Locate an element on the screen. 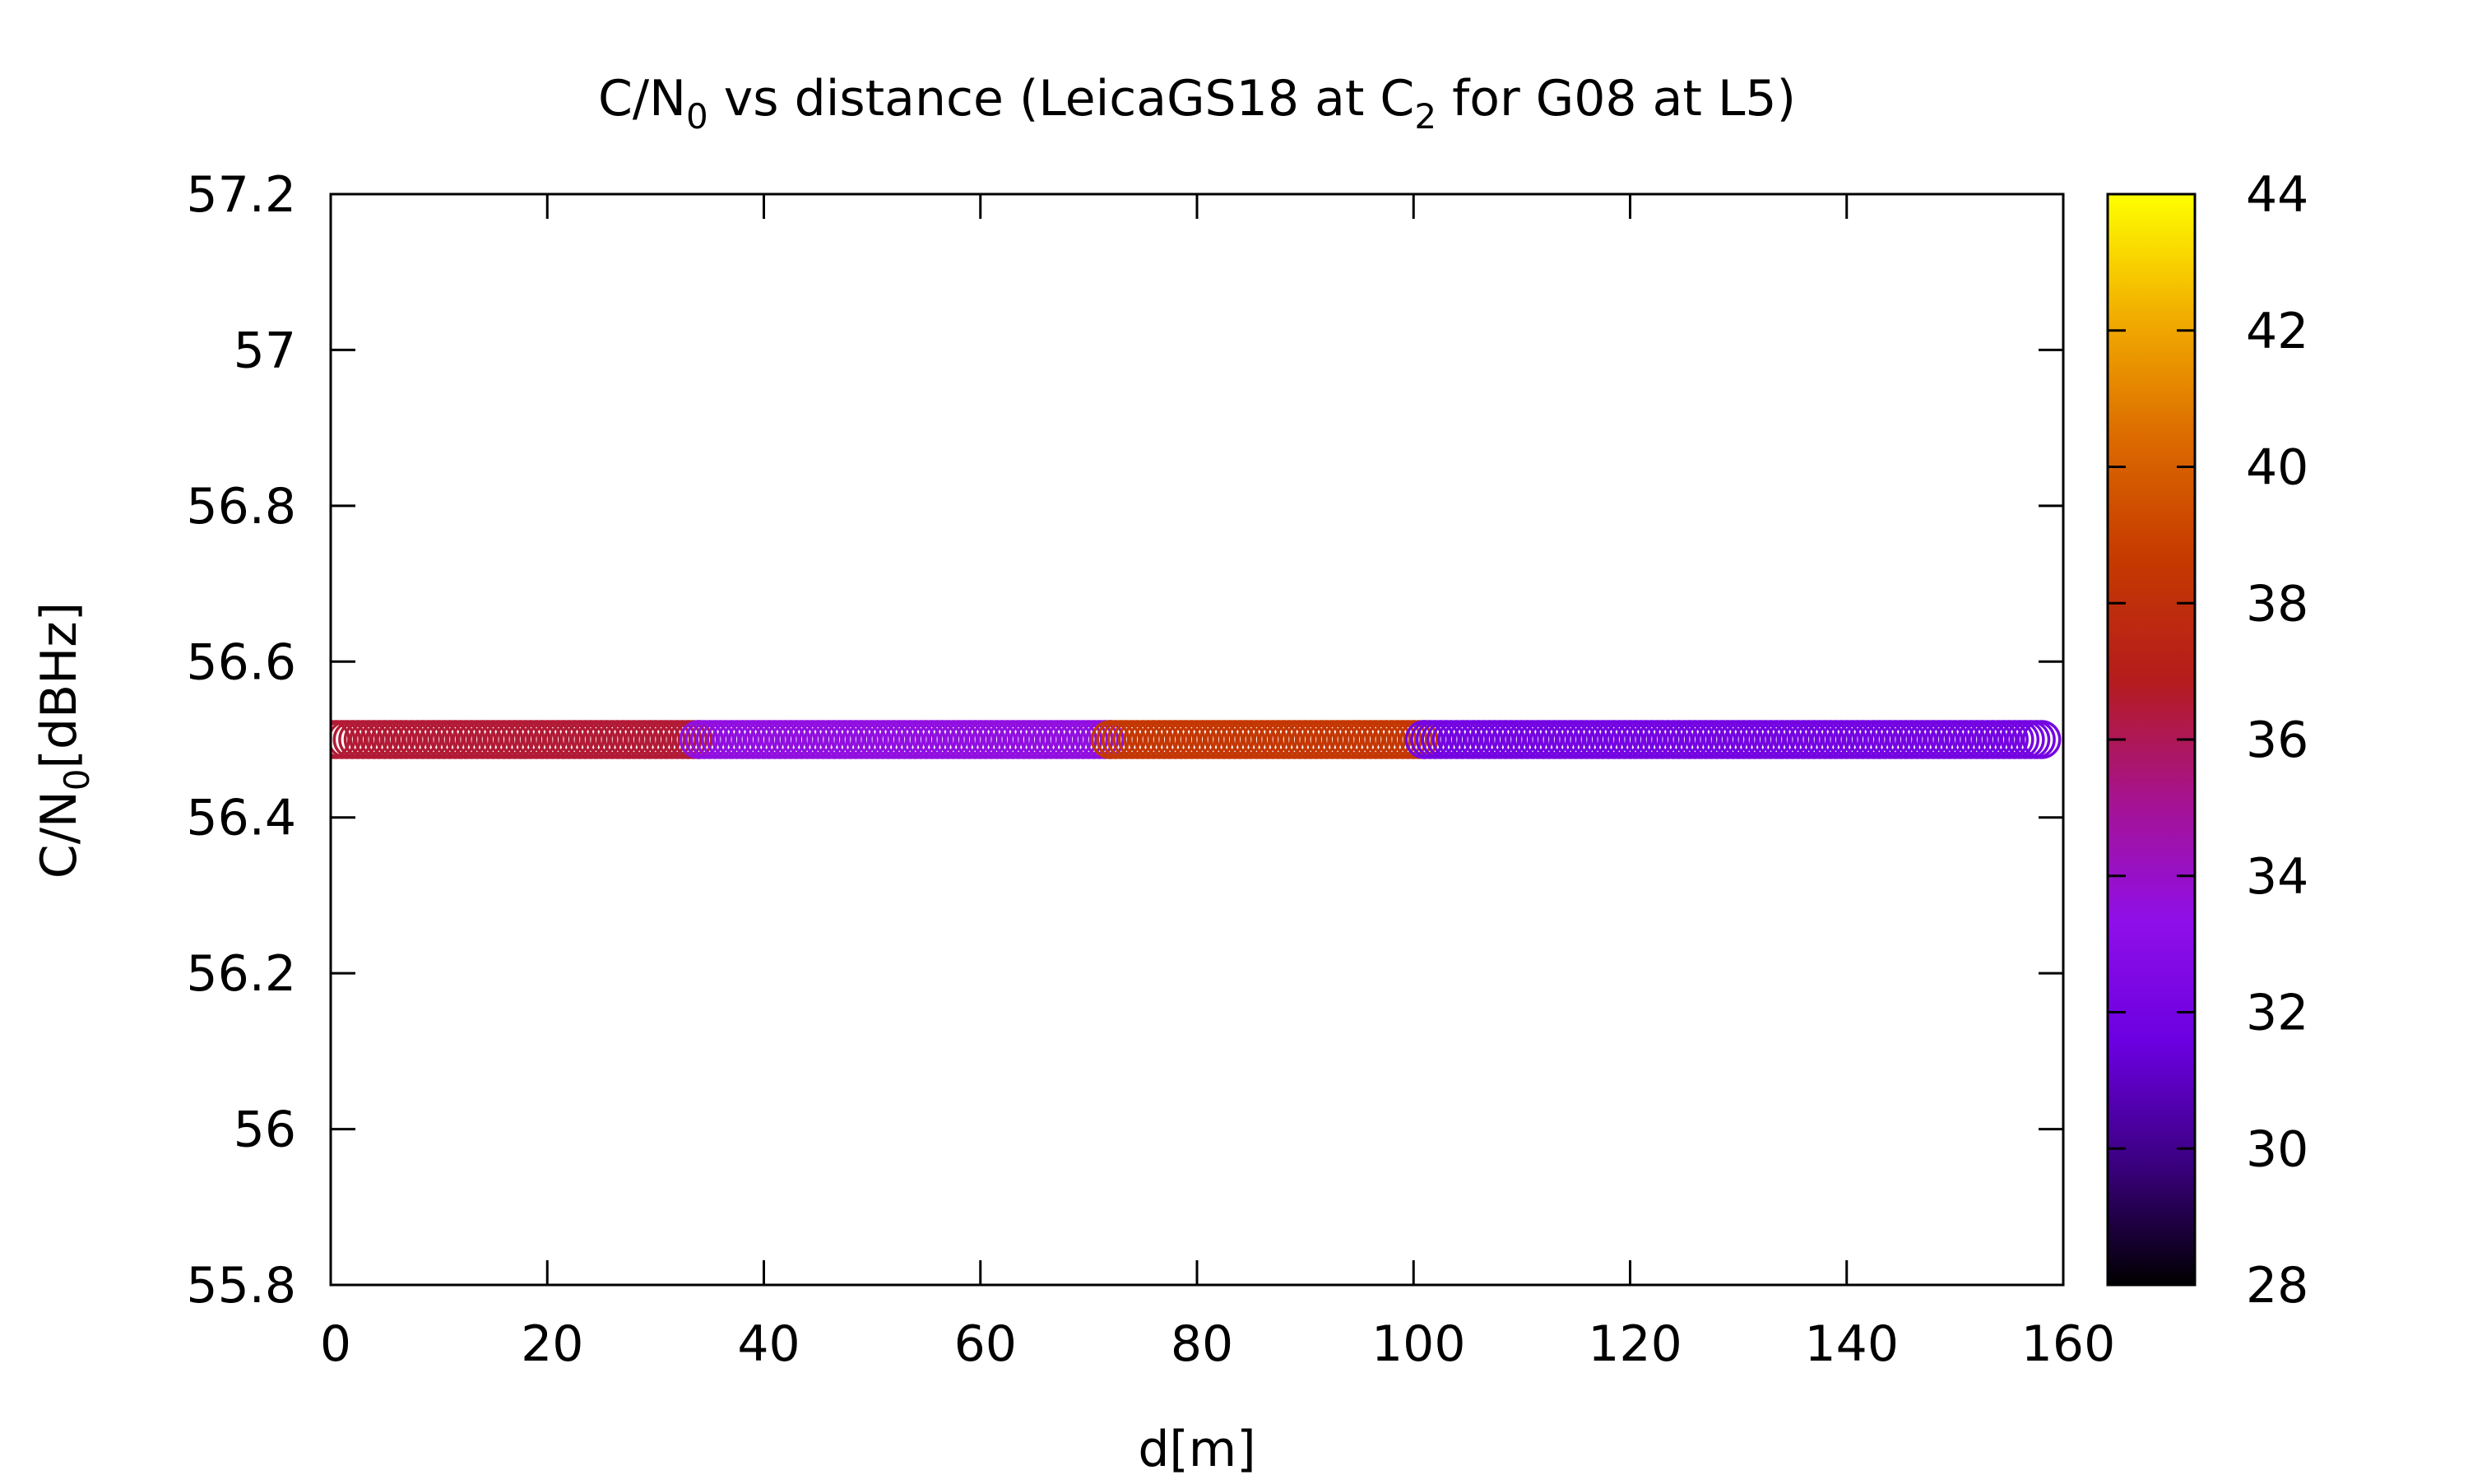 This screenshot has width=2468, height=1484. colorbar-tick-label: 42 is located at coordinates (2277, 331).